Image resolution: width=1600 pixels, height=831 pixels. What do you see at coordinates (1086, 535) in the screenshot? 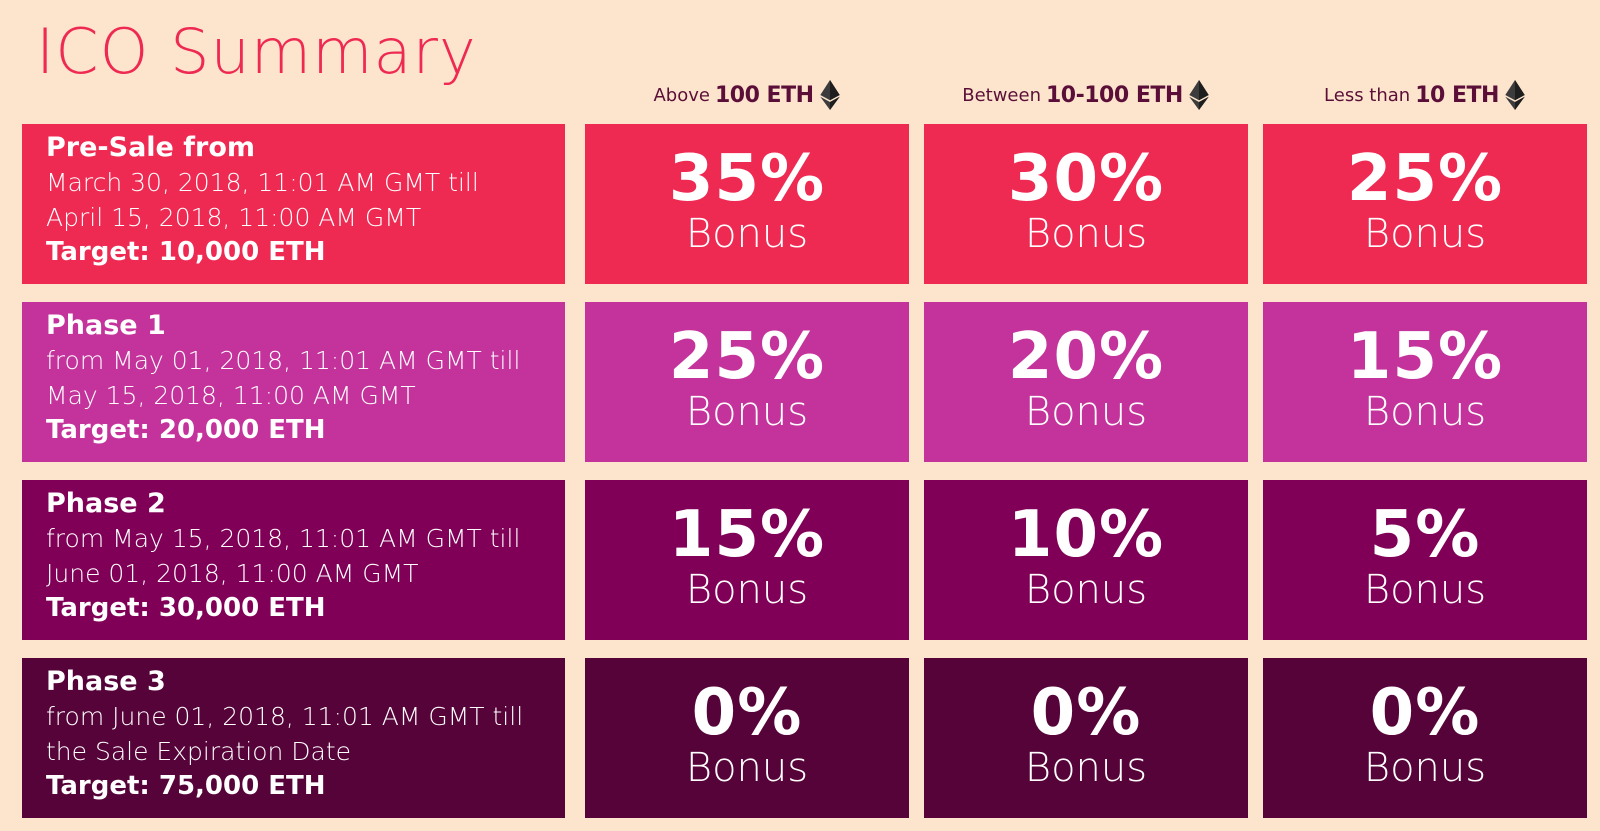
I see `bonus-percent: 10%` at bounding box center [1086, 535].